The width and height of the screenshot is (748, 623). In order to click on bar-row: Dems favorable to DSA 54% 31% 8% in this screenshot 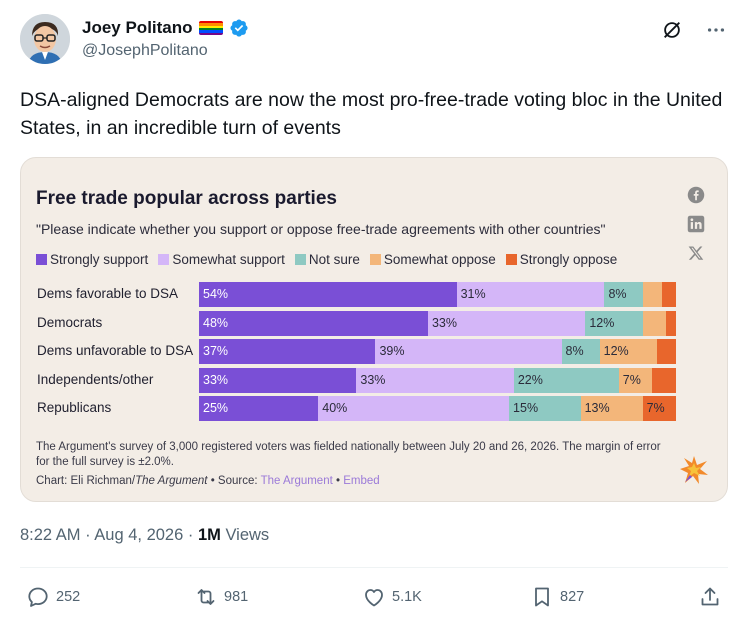, I will do `click(375, 294)`.